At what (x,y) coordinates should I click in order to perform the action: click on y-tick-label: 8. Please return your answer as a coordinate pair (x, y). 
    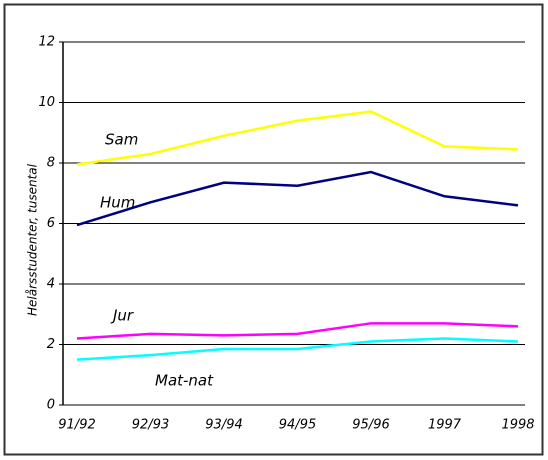
    Looking at the image, I should click on (51, 163).